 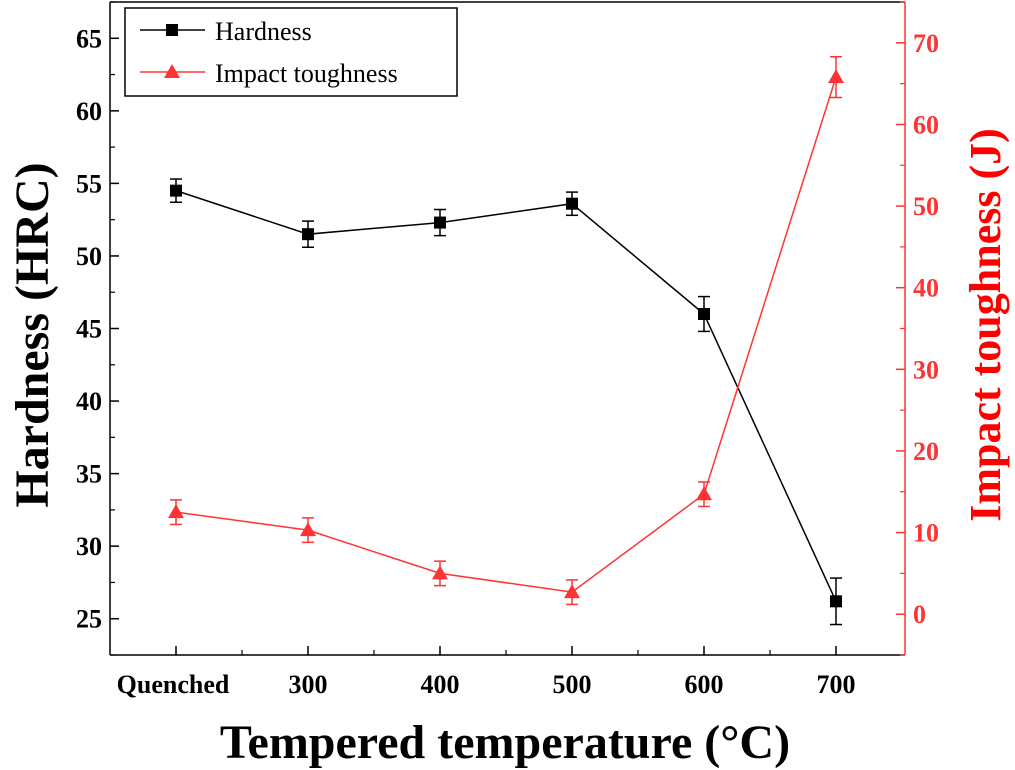 I want to click on x-tick-label: Quenched, so click(x=173, y=684).